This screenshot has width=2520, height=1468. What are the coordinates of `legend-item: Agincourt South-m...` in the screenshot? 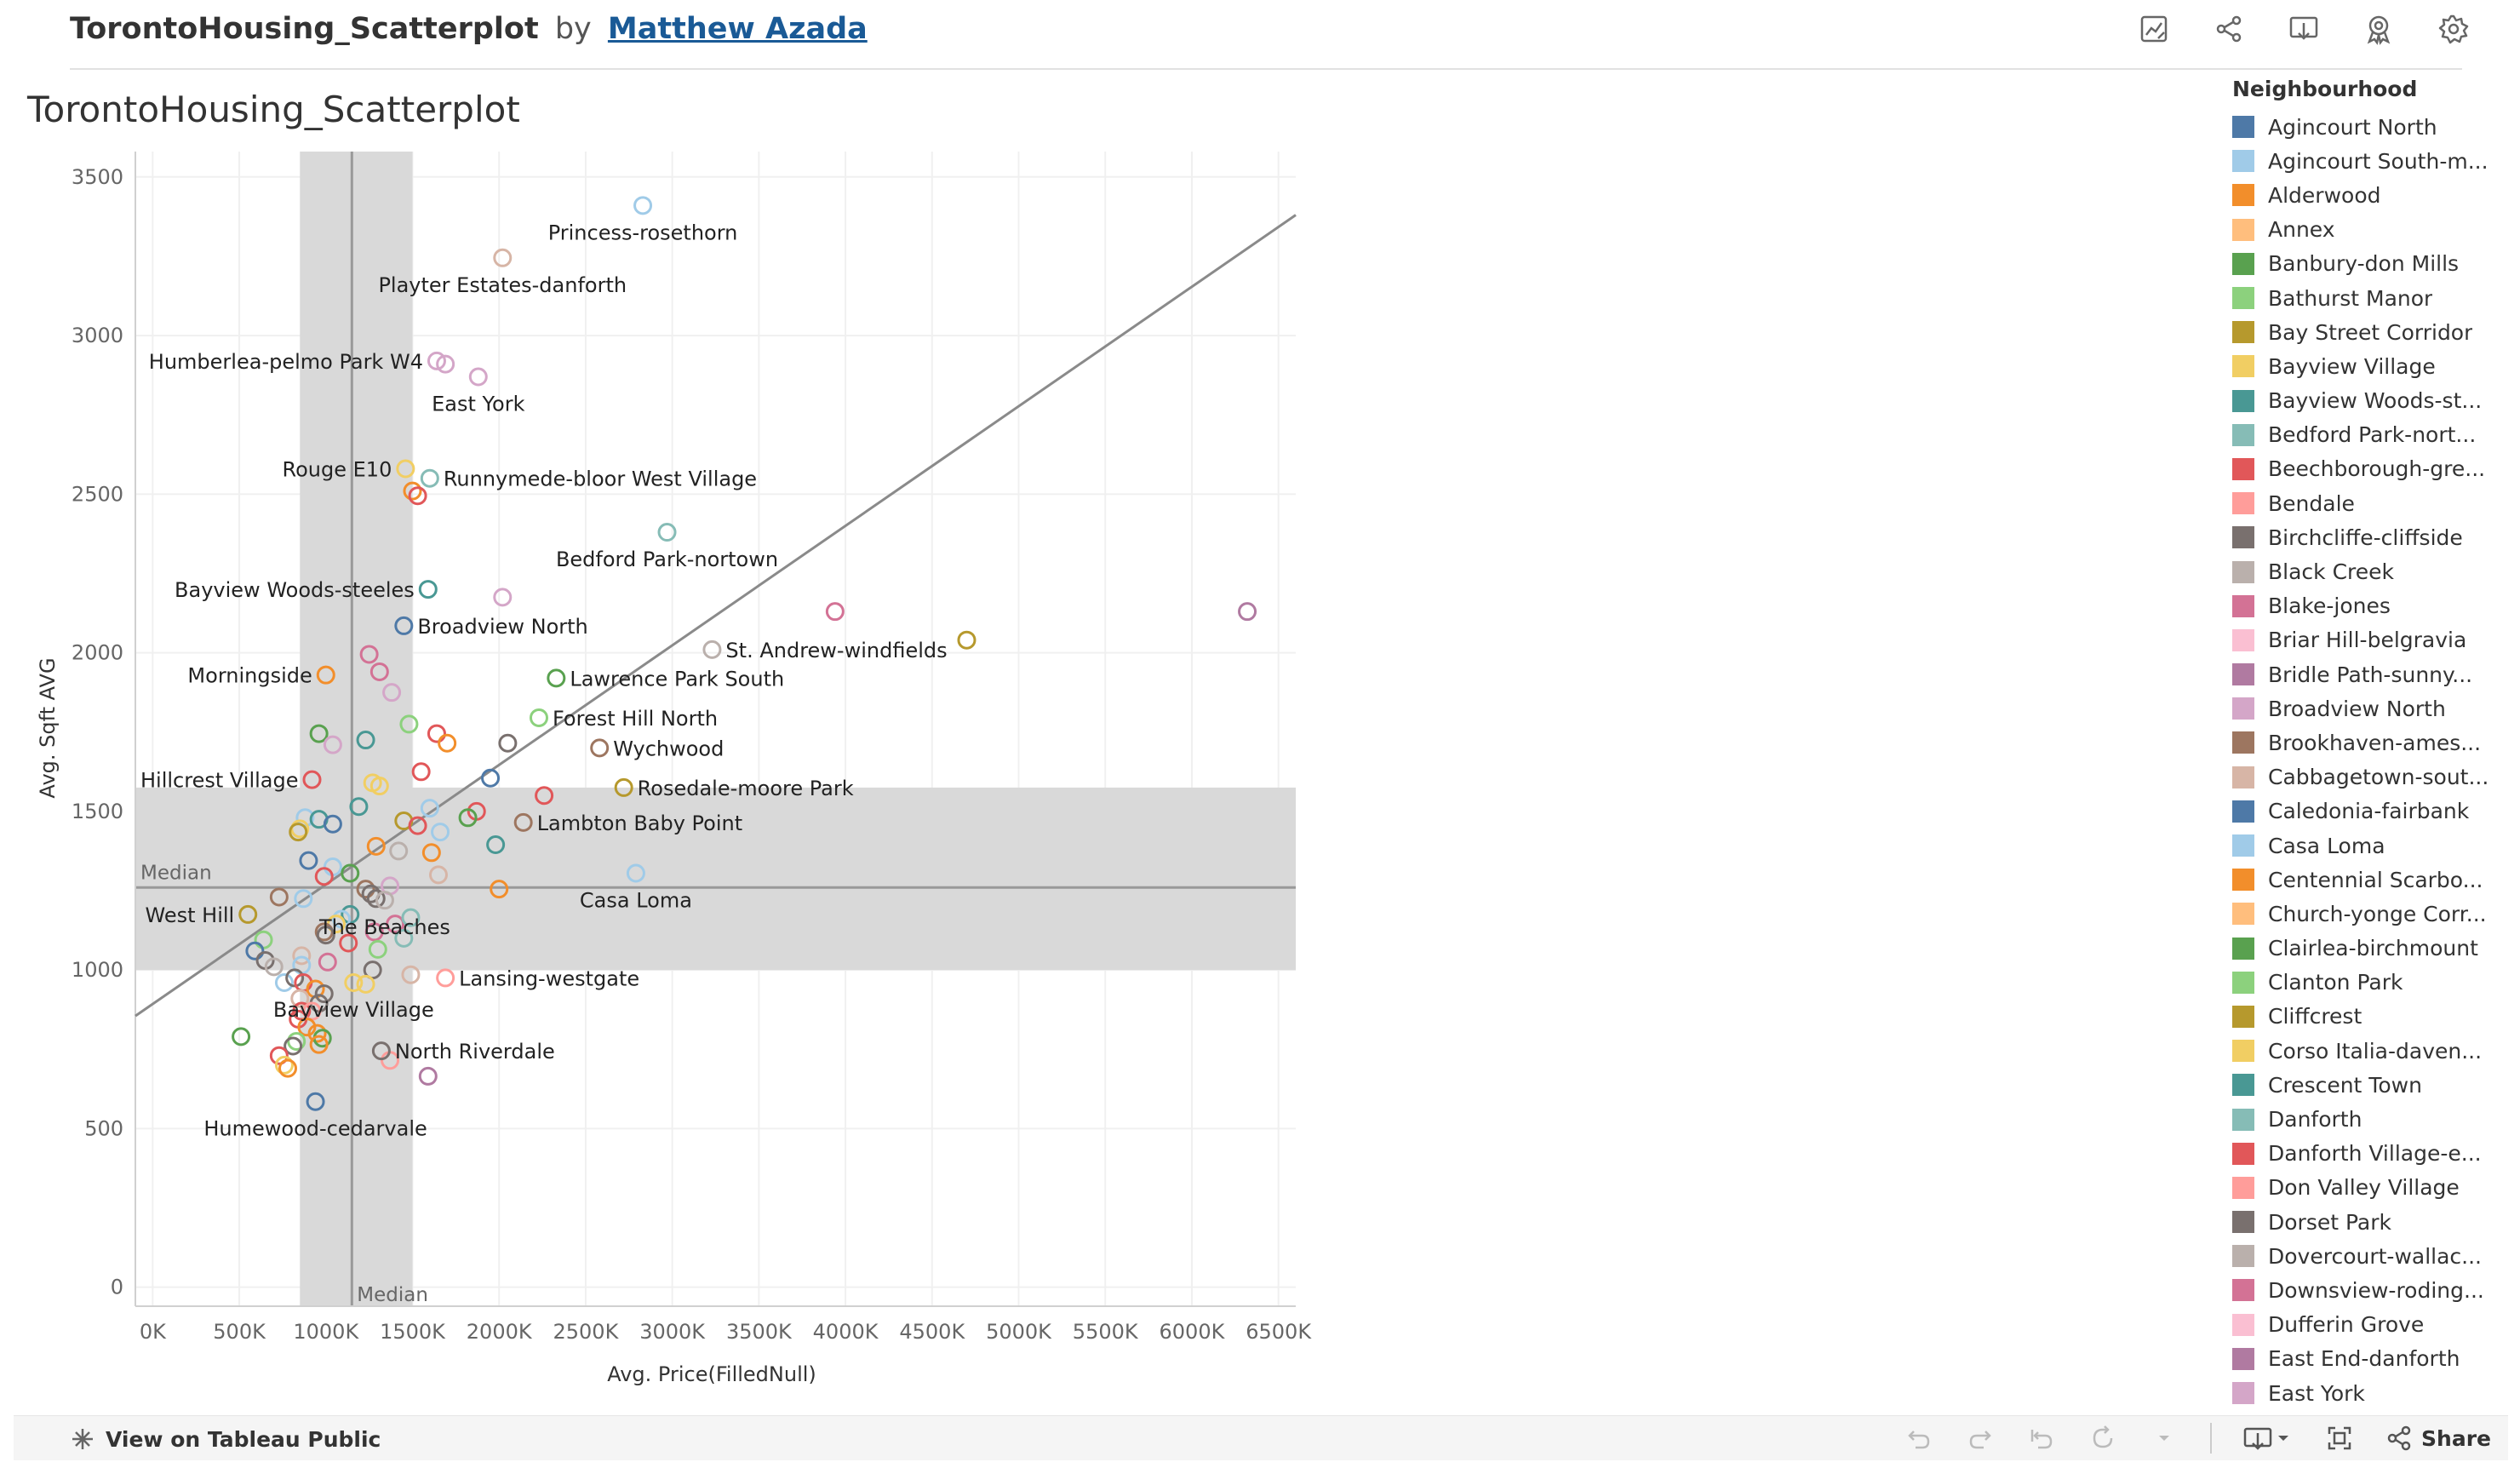 It's located at (2368, 161).